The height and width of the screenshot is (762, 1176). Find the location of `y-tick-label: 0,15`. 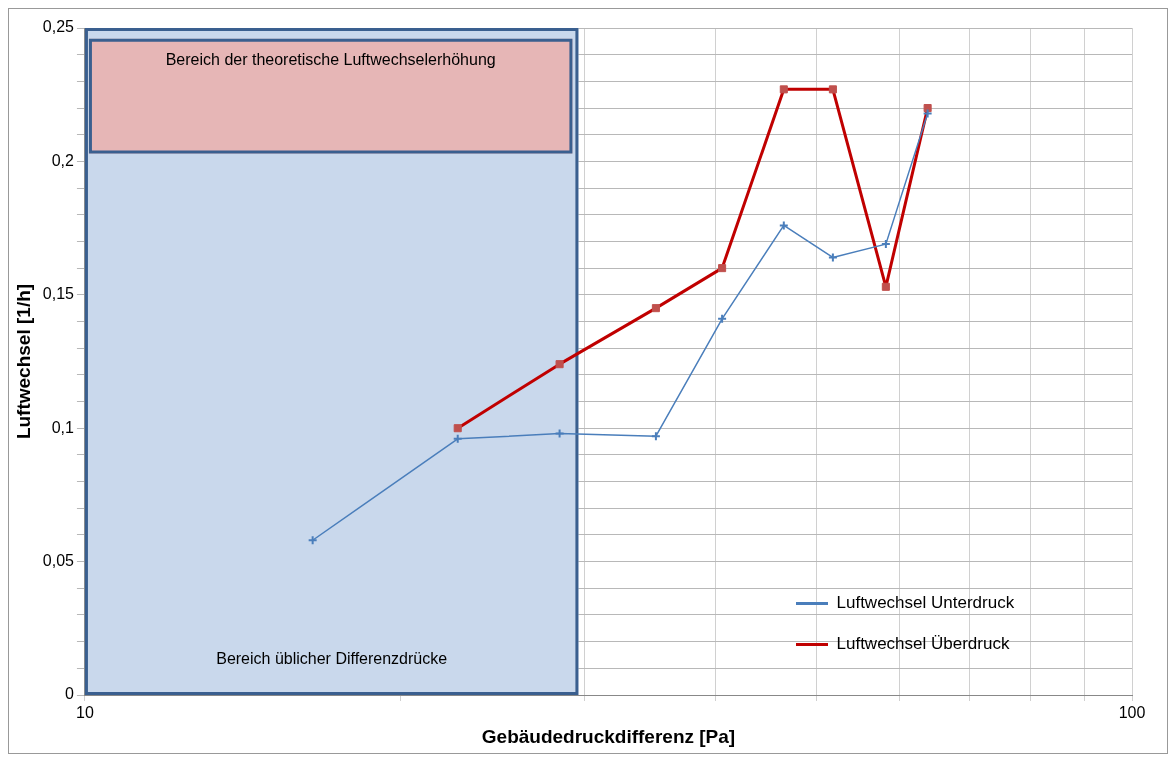

y-tick-label: 0,15 is located at coordinates (58, 294).